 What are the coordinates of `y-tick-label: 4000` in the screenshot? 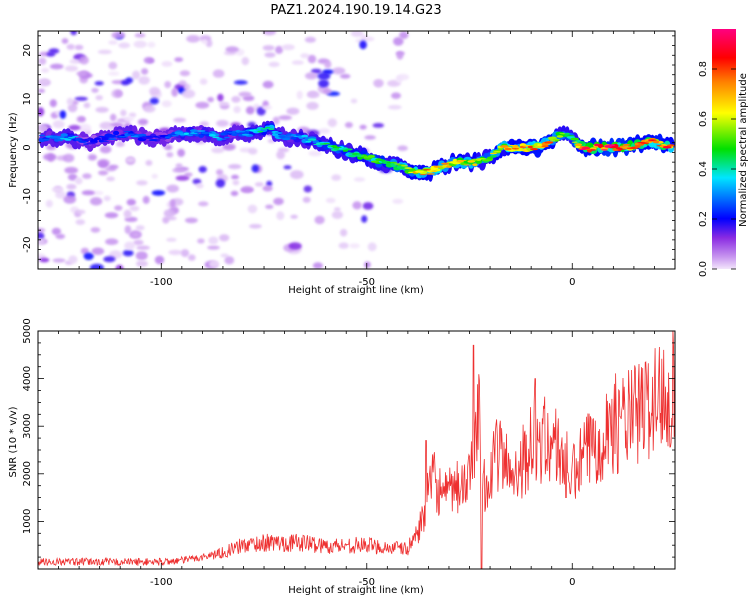 It's located at (27, 378).